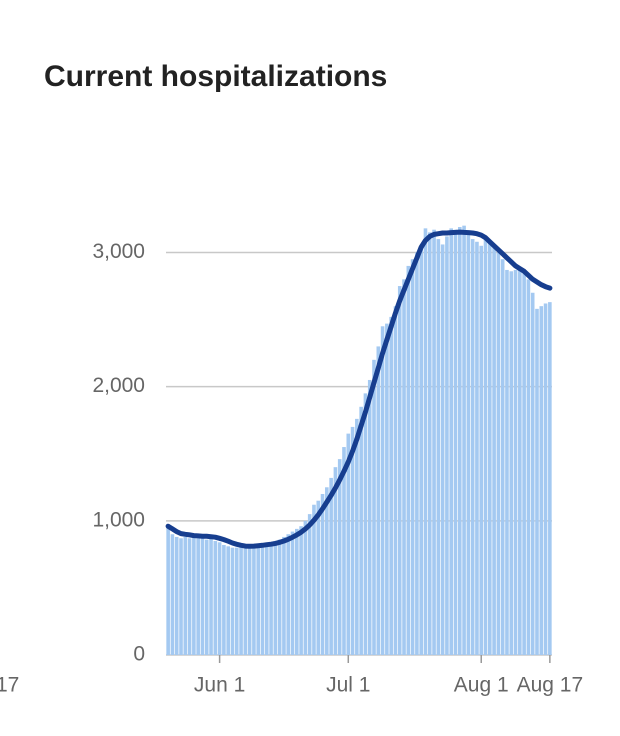 The image size is (620, 736). What do you see at coordinates (481, 685) in the screenshot?
I see `x-tick-label: Aug 1` at bounding box center [481, 685].